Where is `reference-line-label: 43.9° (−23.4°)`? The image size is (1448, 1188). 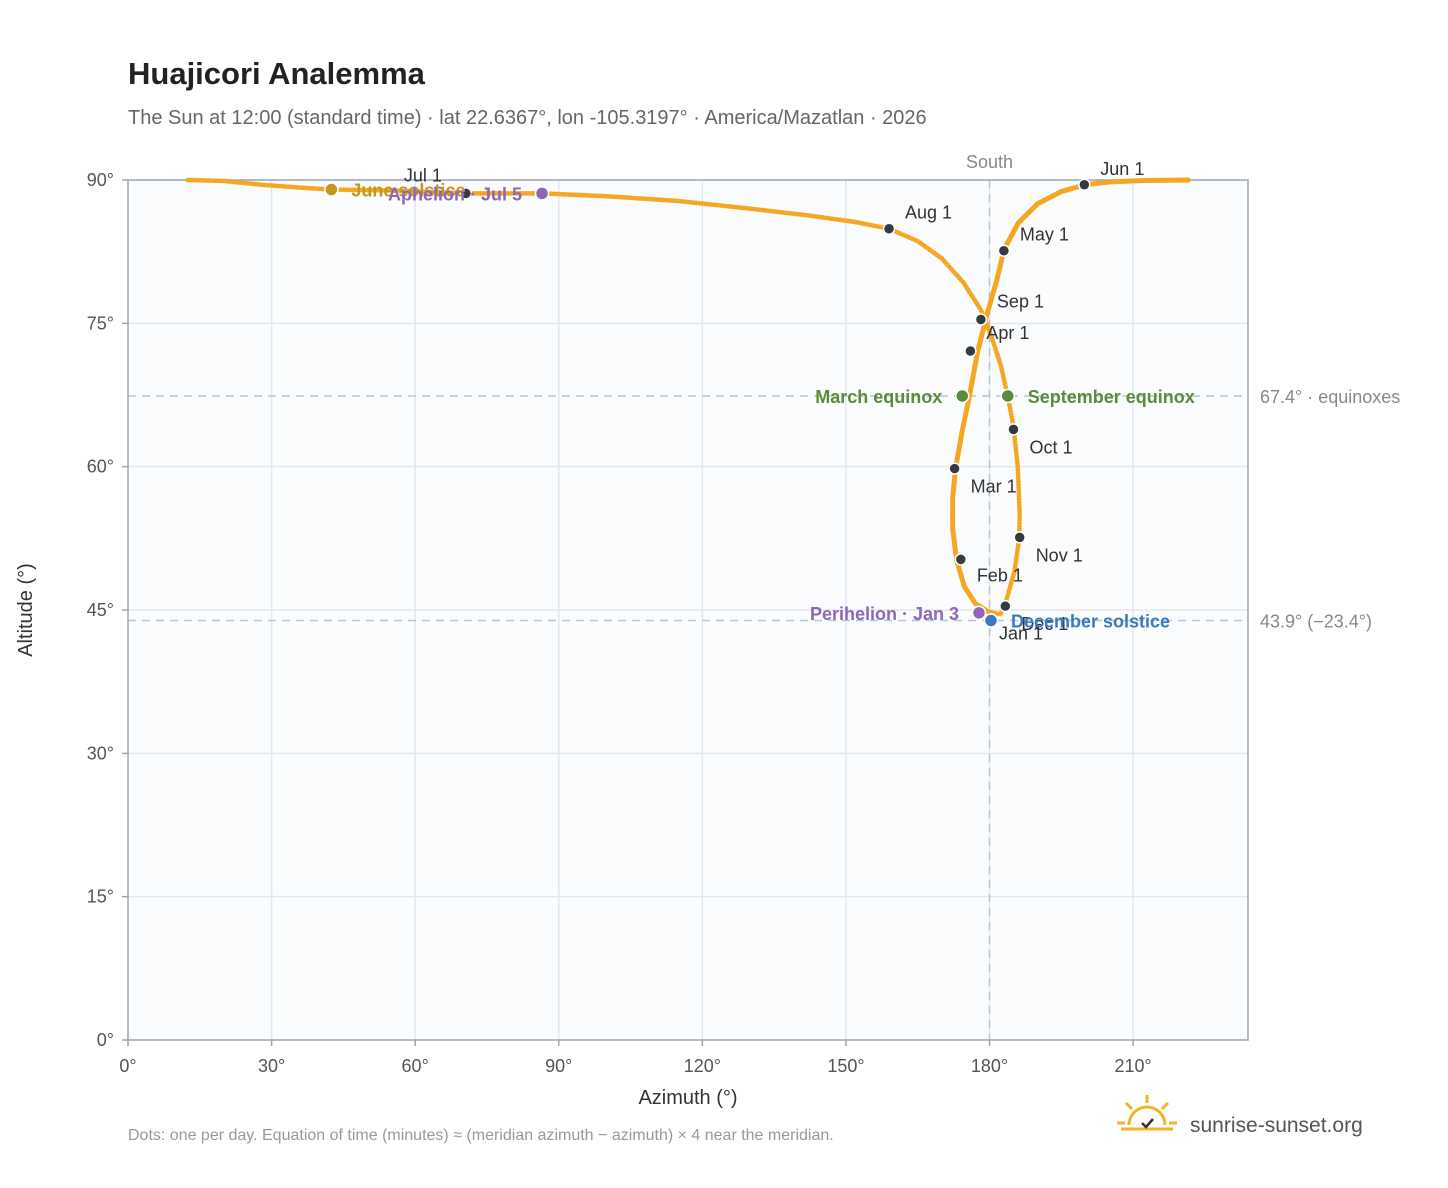 reference-line-label: 43.9° (−23.4°) is located at coordinates (1316, 622).